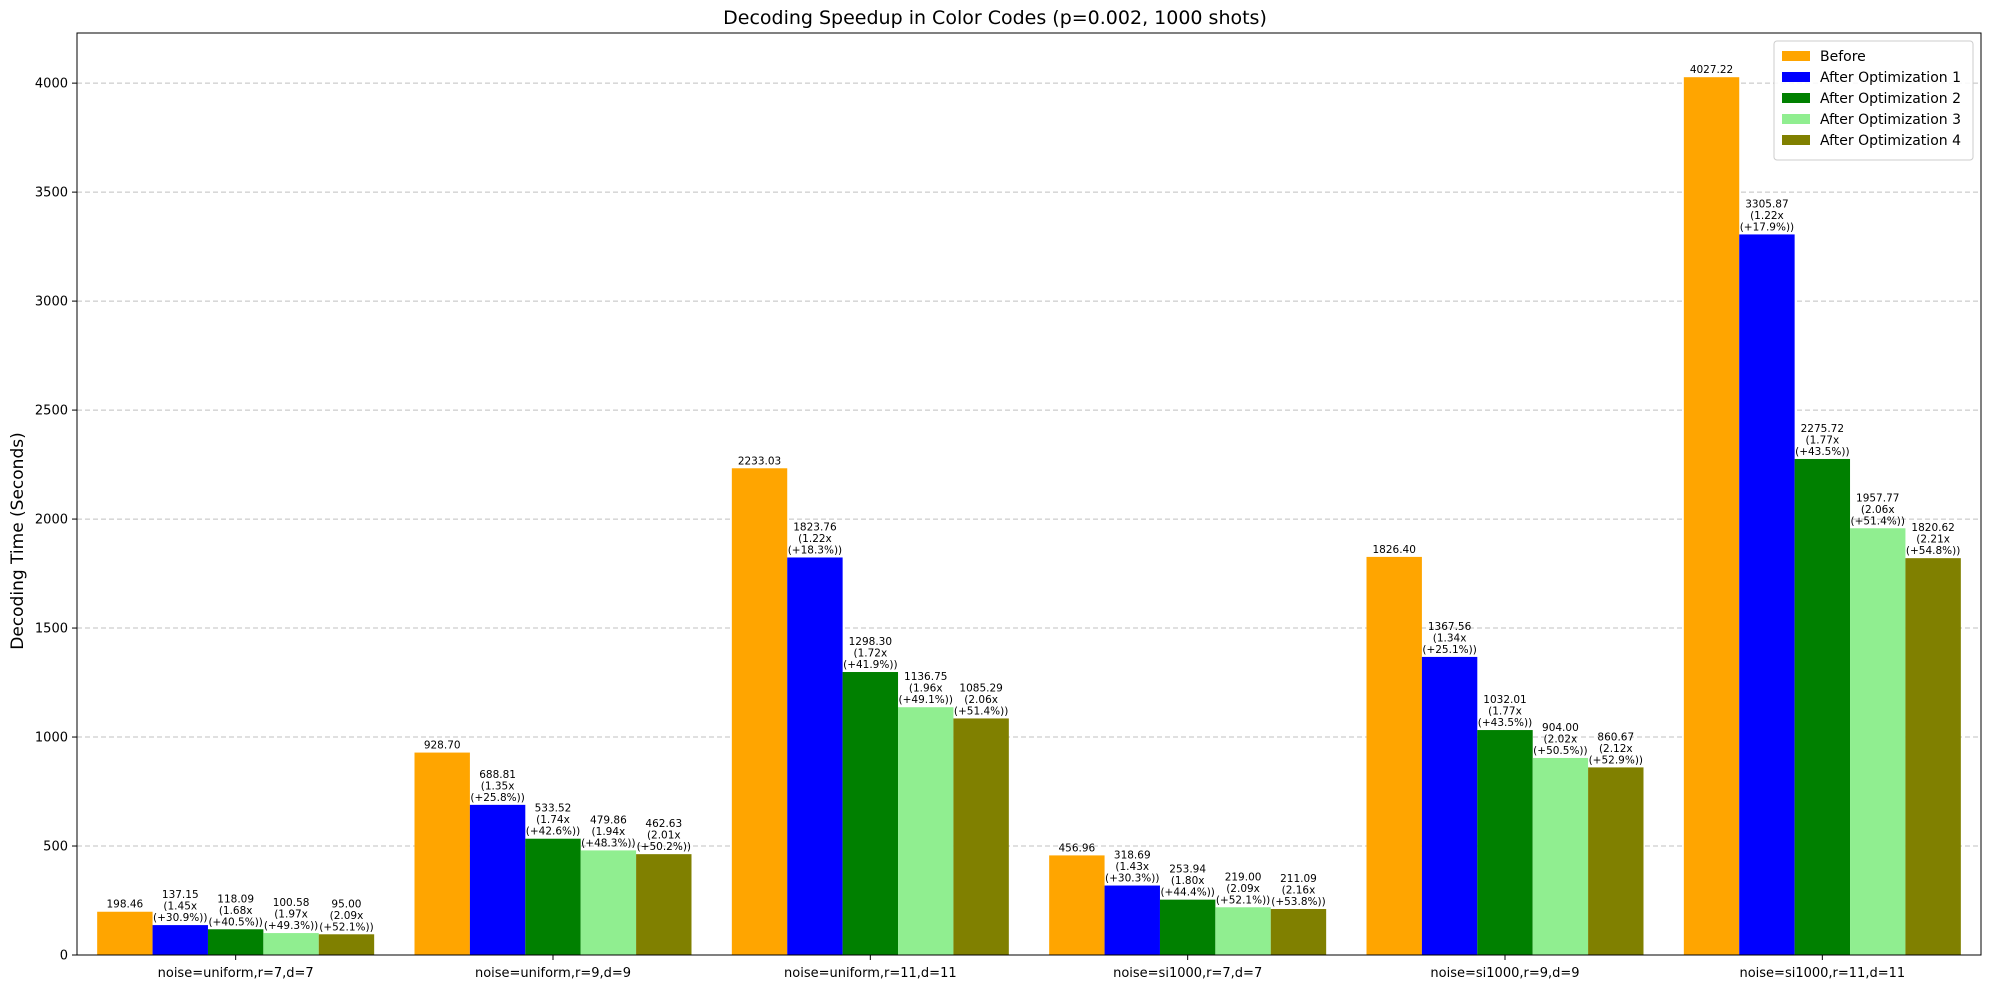 The height and width of the screenshot is (989, 1990). I want to click on y-tick-label: 4000, so click(51, 84).